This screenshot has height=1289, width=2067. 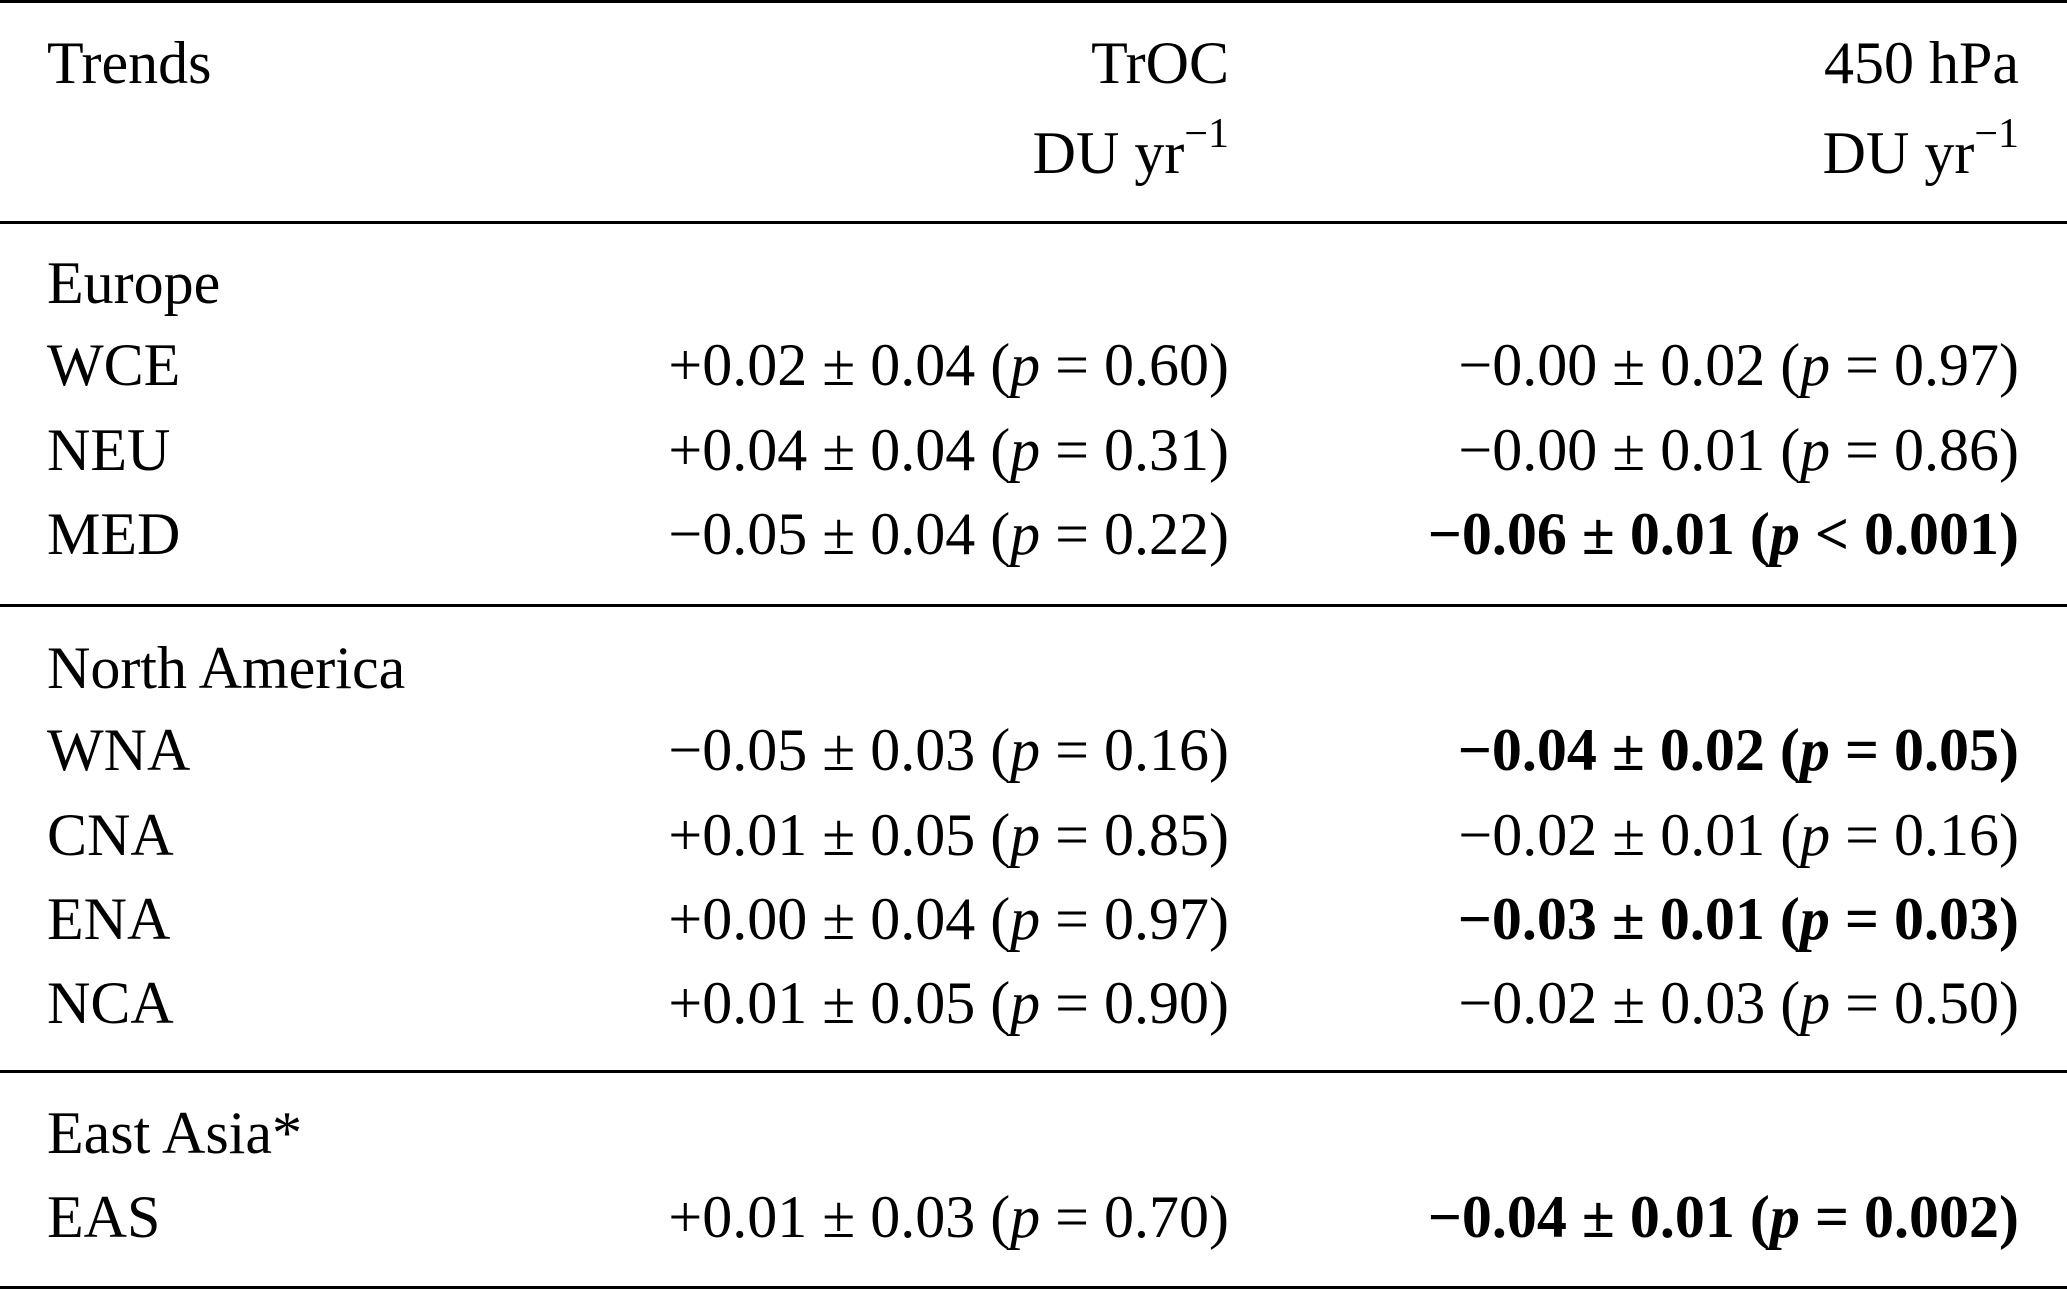 I want to click on row-450hpa-value: −0.02 ± 0.01 (p = 0.16), so click(x=1738, y=835).